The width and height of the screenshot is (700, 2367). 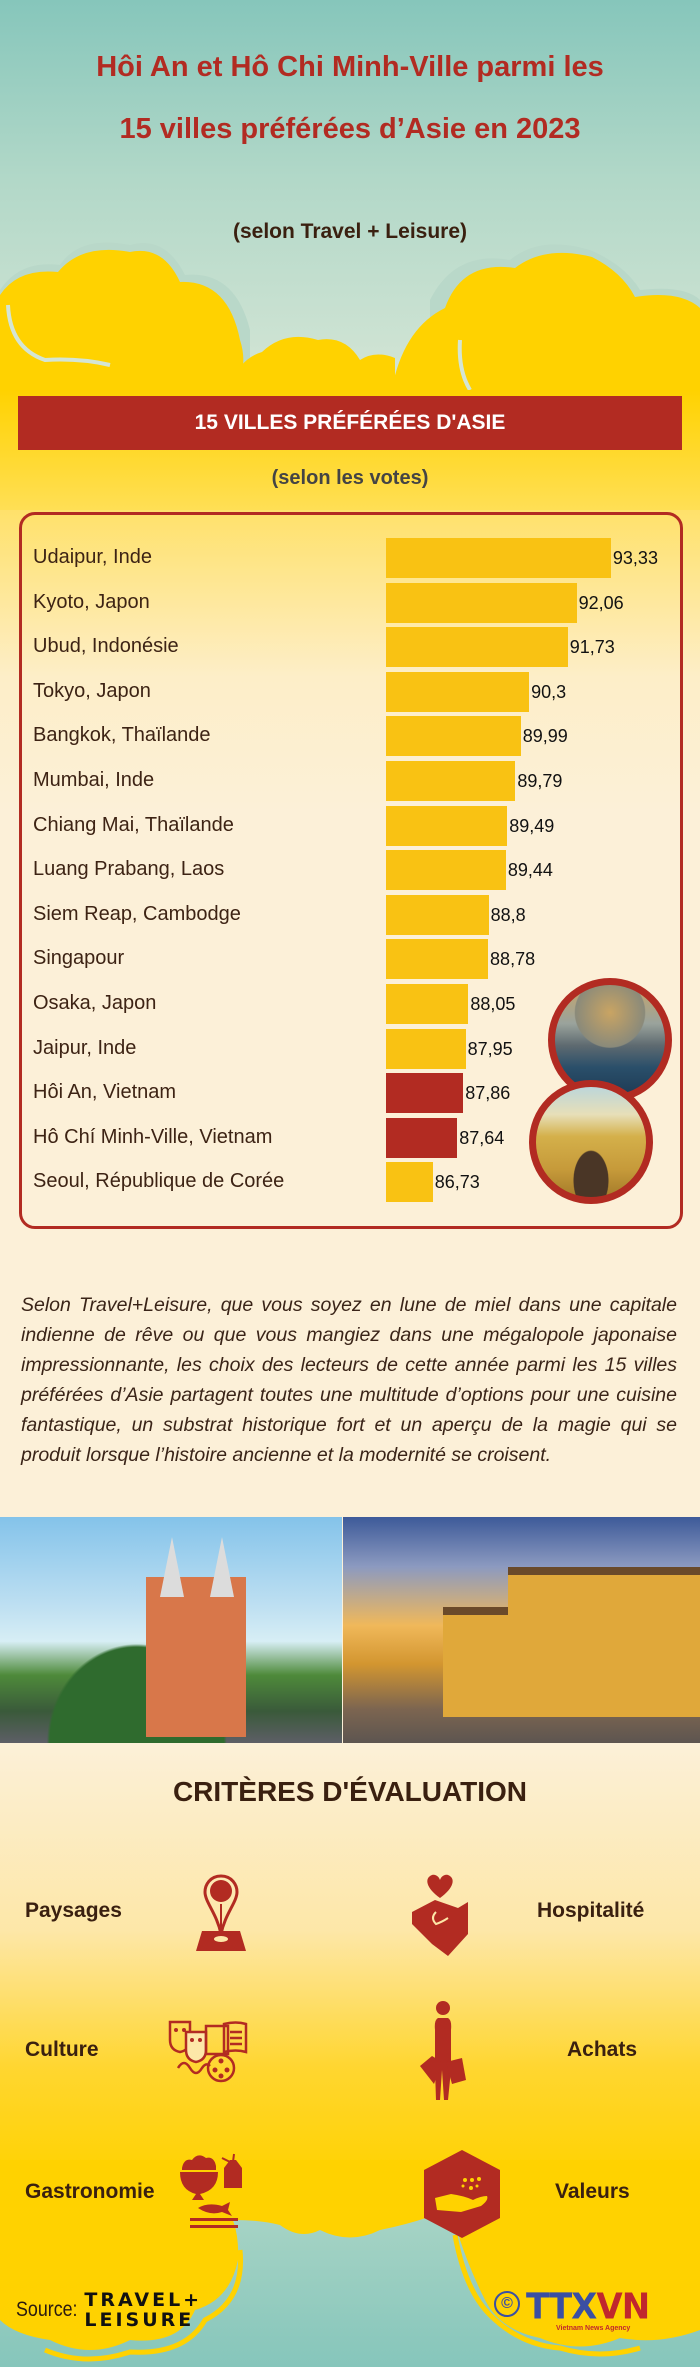 What do you see at coordinates (462, 2194) in the screenshot?
I see `hand-sparkle-icon` at bounding box center [462, 2194].